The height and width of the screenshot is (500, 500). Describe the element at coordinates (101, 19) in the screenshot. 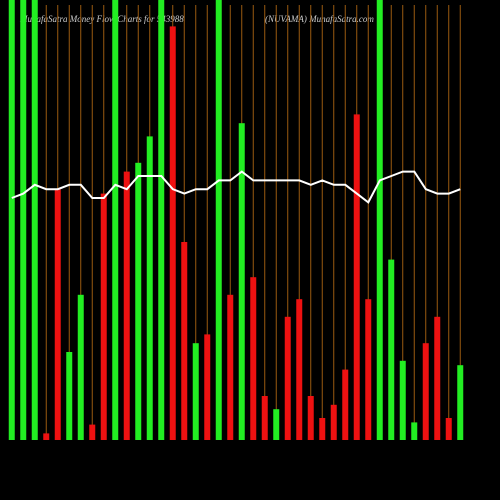

I see `chart-title: MunafaSatra Money Flow Charts for 543988` at that location.